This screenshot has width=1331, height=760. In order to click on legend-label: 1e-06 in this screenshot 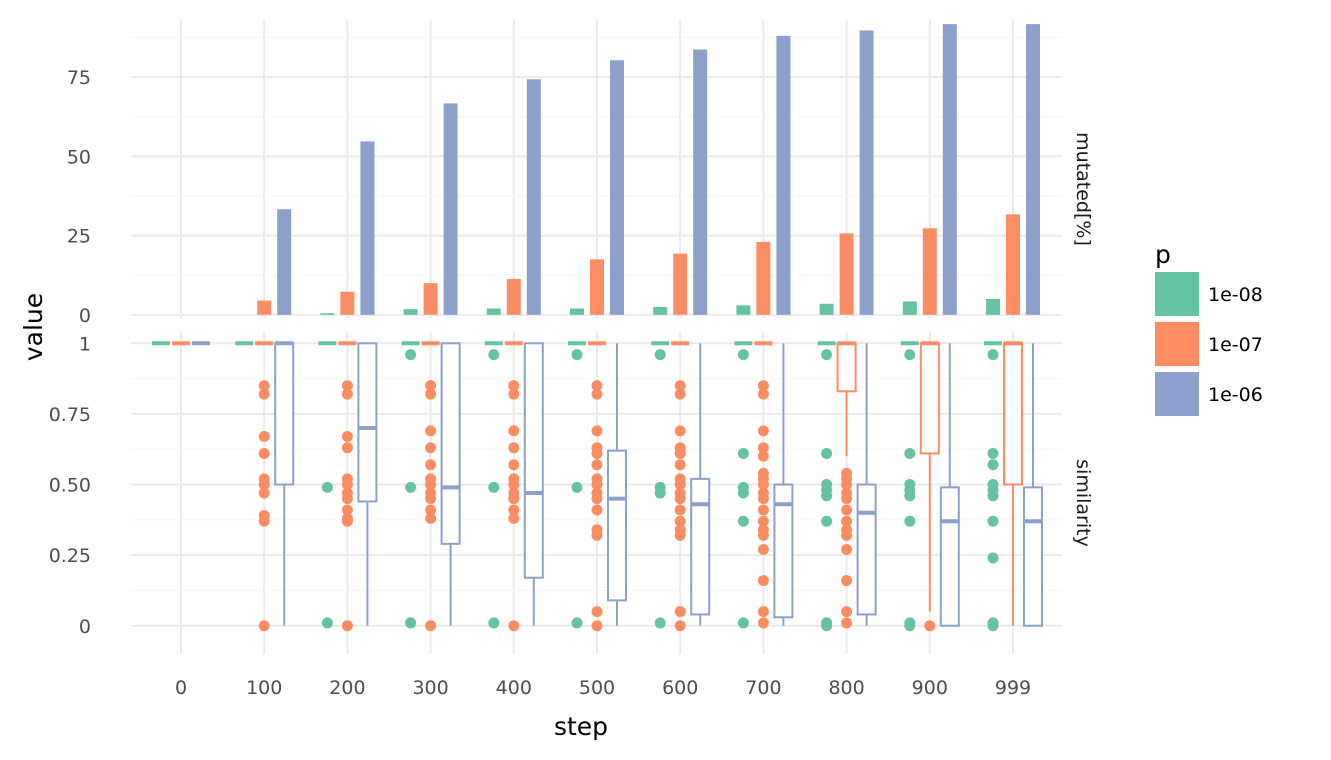, I will do `click(1235, 395)`.